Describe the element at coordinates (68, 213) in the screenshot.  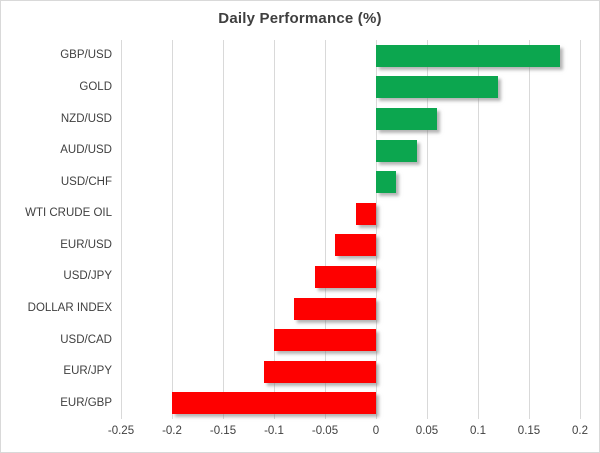
I see `category-label: WTI CRUDE OIL` at that location.